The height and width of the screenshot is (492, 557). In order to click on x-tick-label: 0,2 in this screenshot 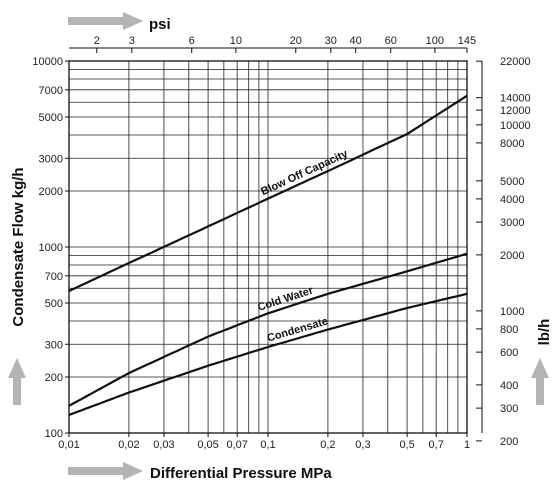, I will do `click(327, 445)`.